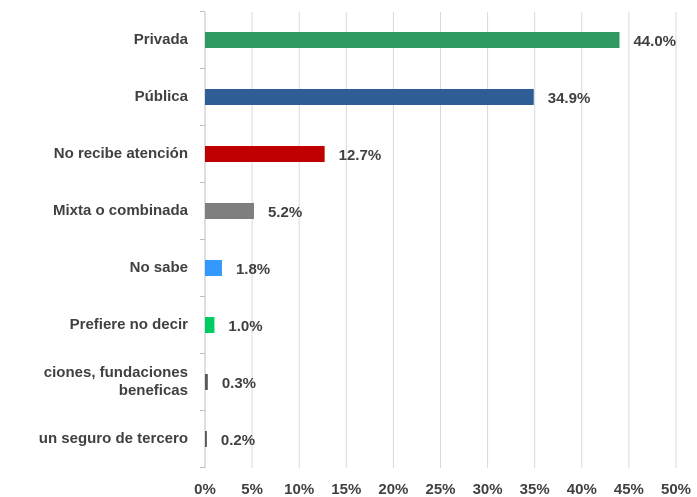 The width and height of the screenshot is (697, 497). Describe the element at coordinates (346, 489) in the screenshot. I see `x-tick-label: 15%` at that location.